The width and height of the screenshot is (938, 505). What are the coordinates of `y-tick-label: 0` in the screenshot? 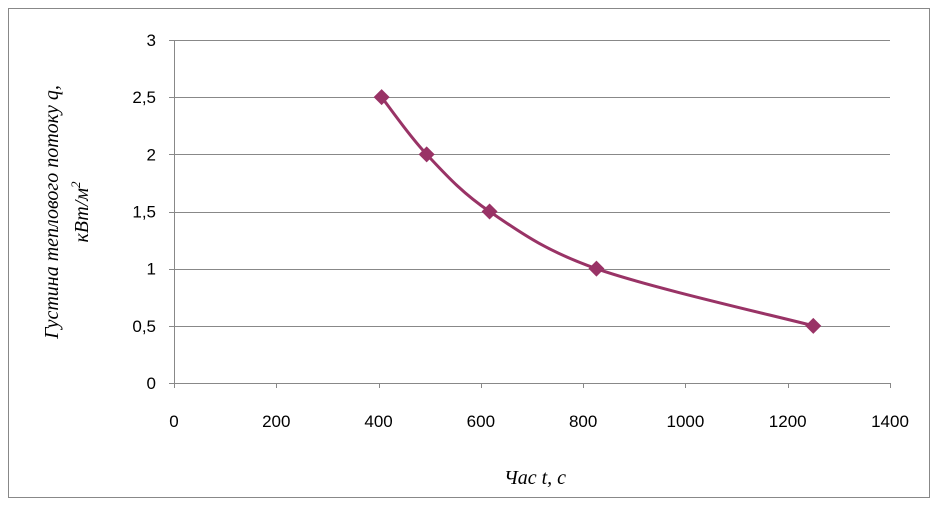 It's located at (151, 383).